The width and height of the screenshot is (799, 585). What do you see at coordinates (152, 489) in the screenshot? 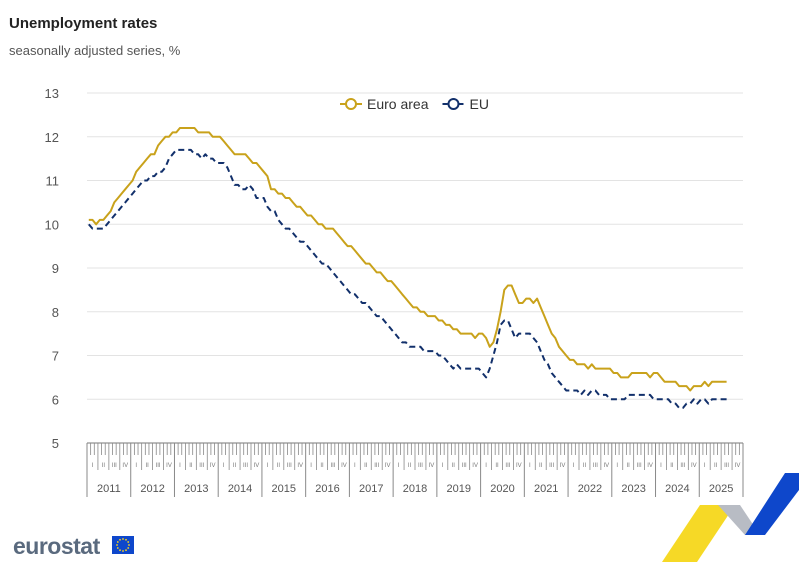
I see `year-label: 2012` at bounding box center [152, 489].